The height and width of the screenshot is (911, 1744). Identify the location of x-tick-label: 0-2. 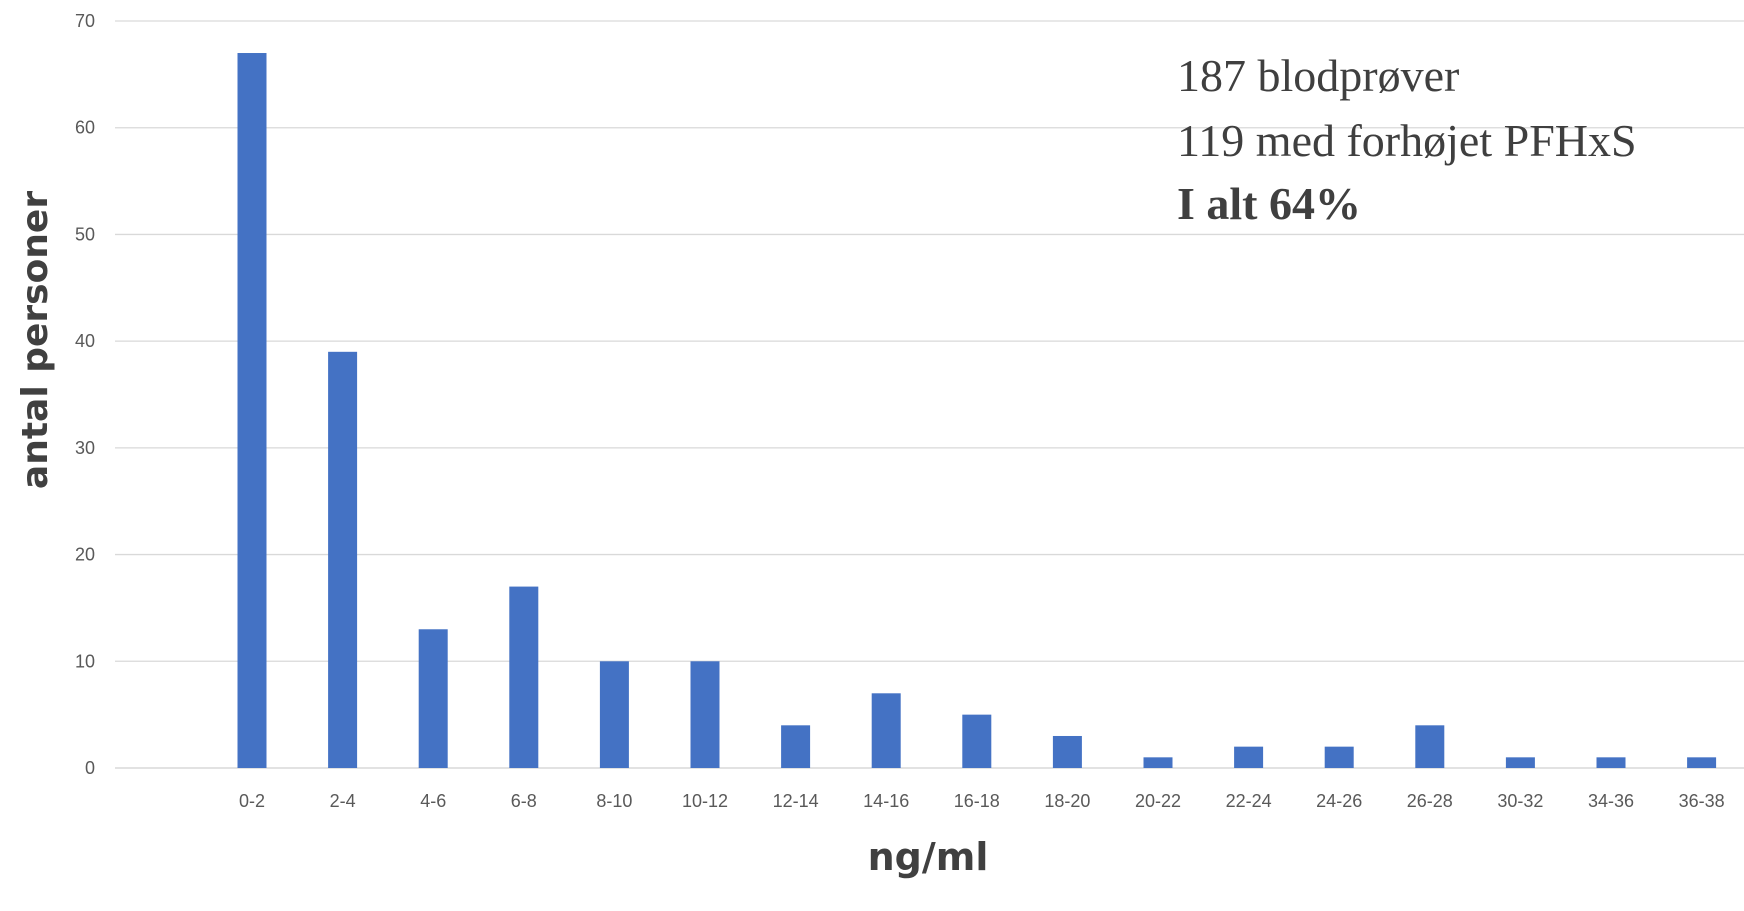
(252, 801).